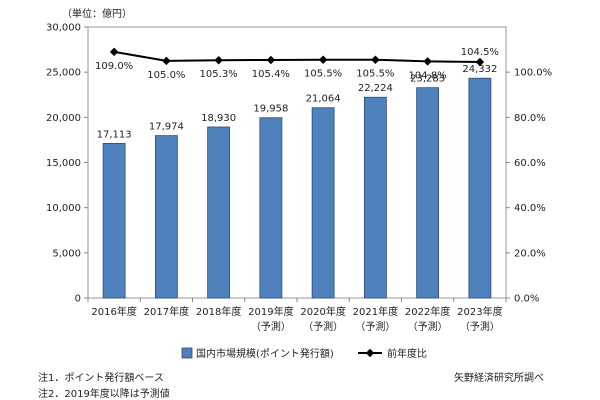  I want to click on line-data-label: 105.4%, so click(271, 74).